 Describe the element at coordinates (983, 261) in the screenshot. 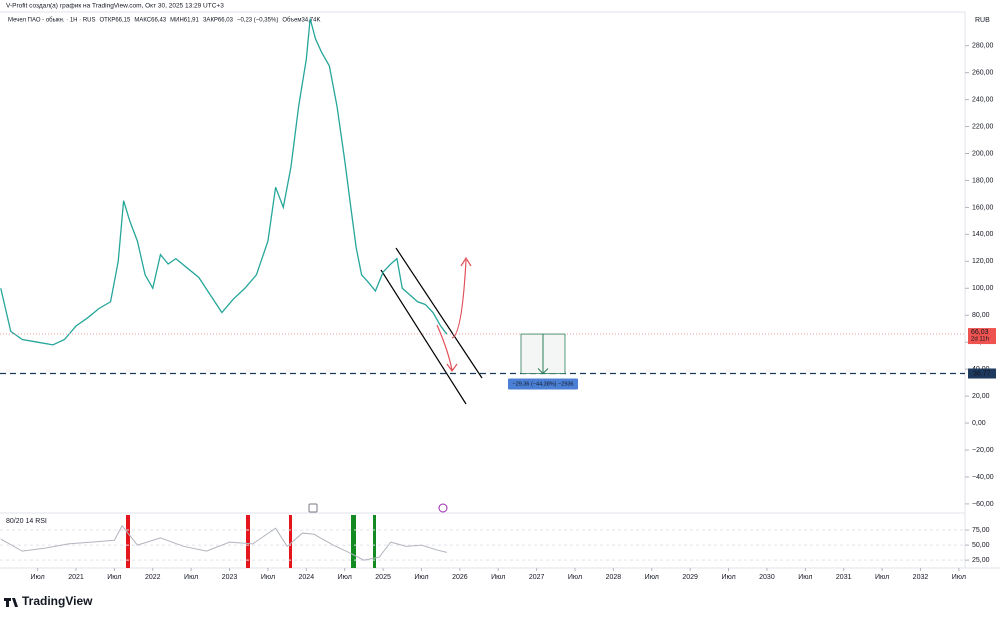

I see `y-tick-label: 120,00` at that location.